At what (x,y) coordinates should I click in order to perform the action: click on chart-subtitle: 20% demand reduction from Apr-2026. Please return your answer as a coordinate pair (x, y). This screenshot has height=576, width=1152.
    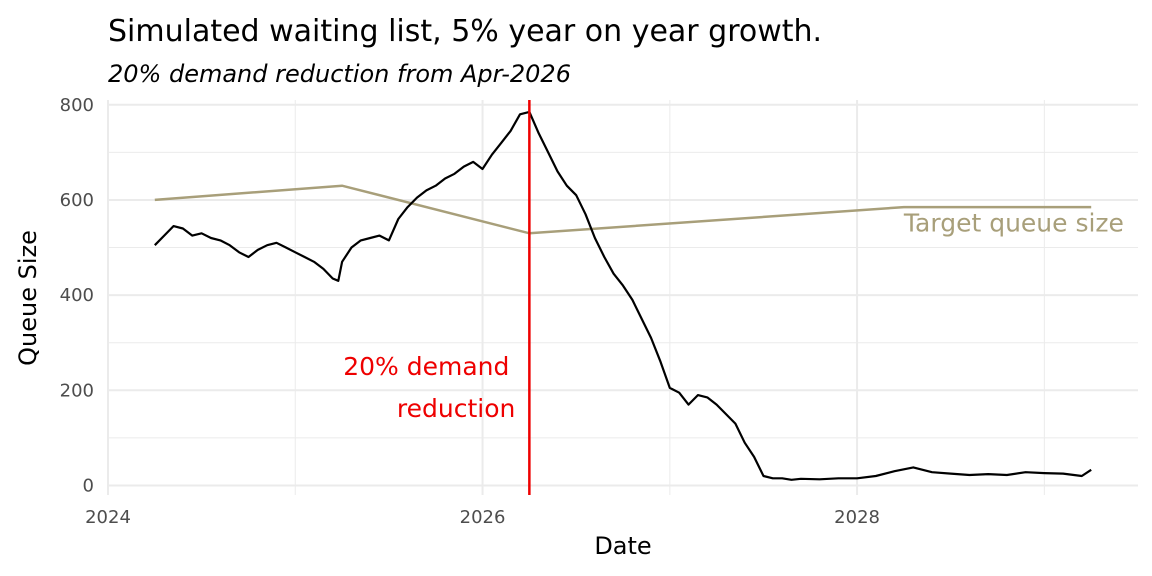
    Looking at the image, I should click on (339, 74).